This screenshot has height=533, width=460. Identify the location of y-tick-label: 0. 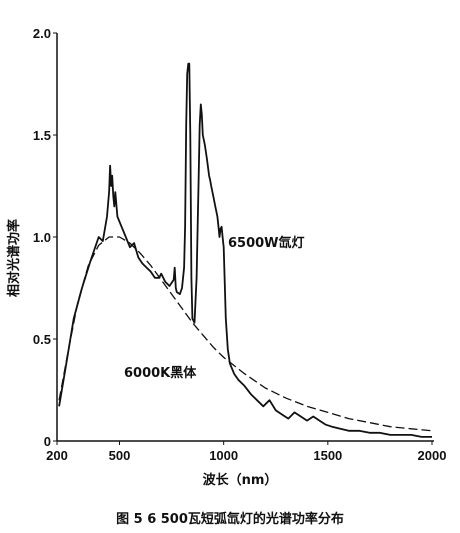
(47, 441).